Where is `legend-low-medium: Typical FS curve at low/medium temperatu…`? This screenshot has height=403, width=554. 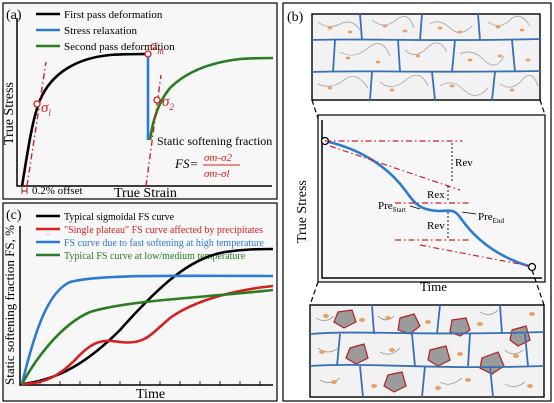 legend-low-medium: Typical FS curve at low/medium temperatu… is located at coordinates (155, 256).